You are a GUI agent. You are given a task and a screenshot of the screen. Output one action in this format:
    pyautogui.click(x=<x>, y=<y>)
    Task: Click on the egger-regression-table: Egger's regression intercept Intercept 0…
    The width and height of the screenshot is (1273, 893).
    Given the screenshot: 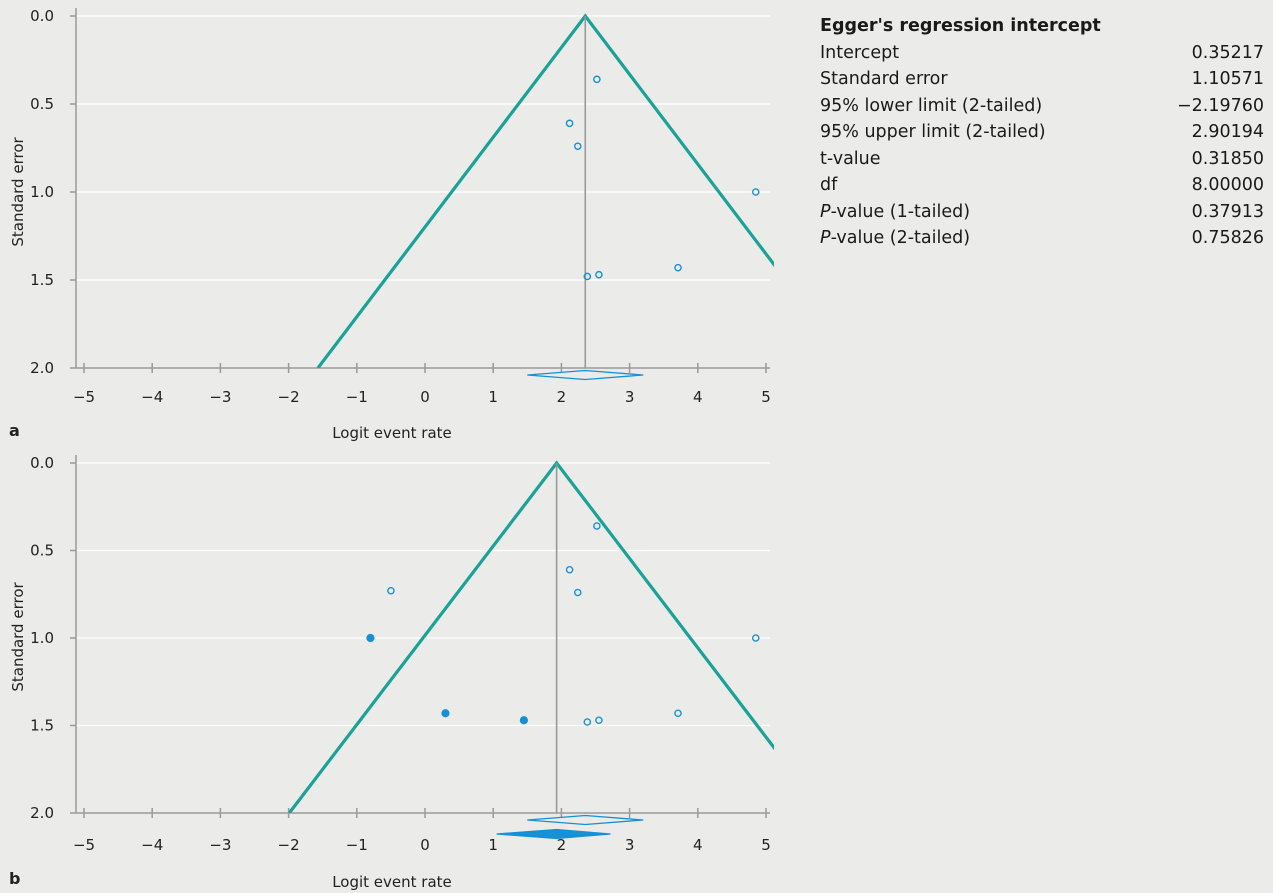 What is the action you would take?
    pyautogui.click(x=1042, y=132)
    